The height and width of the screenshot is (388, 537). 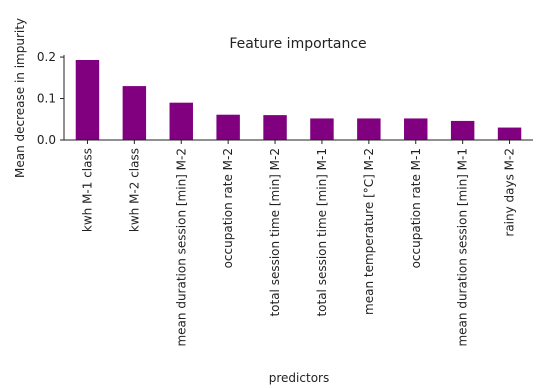 I want to click on chart-title: Feature importance, so click(x=297, y=44).